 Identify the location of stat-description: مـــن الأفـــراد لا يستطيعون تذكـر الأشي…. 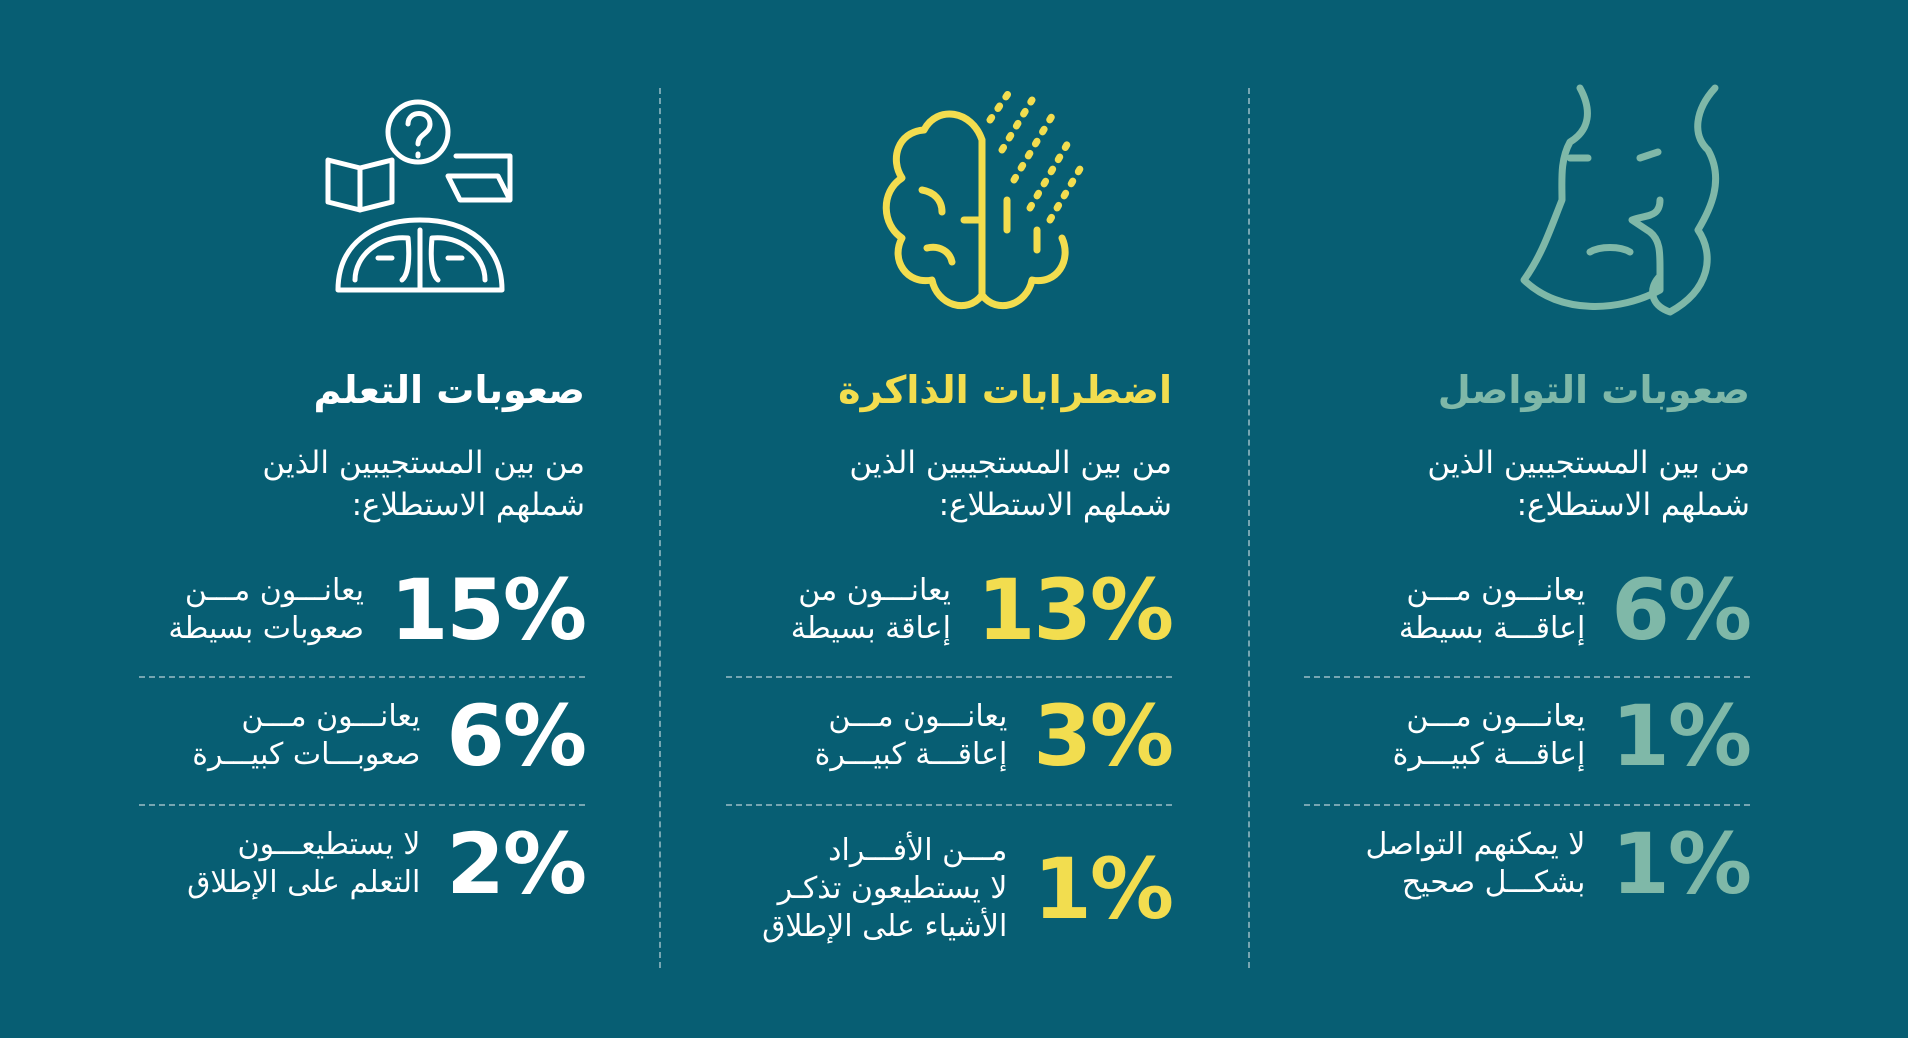
(885, 888).